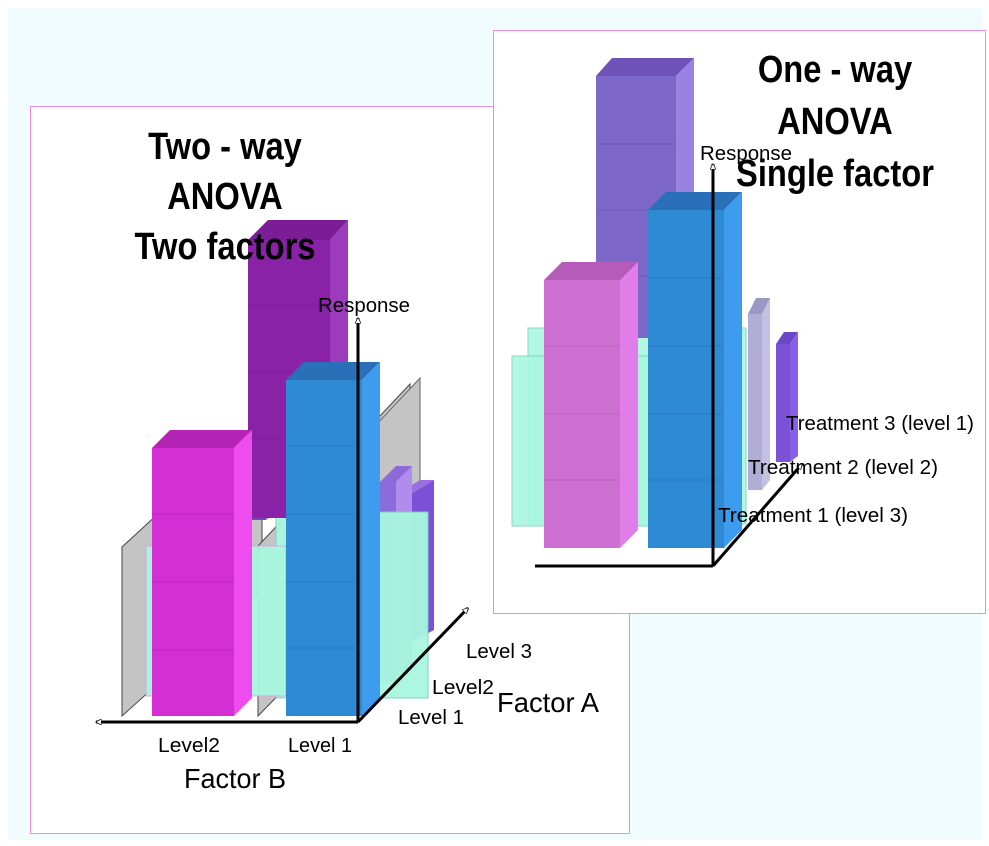 This screenshot has width=989, height=846. Describe the element at coordinates (813, 516) in the screenshot. I see `treatment-1-label: Treatment 1 (level 3)` at that location.